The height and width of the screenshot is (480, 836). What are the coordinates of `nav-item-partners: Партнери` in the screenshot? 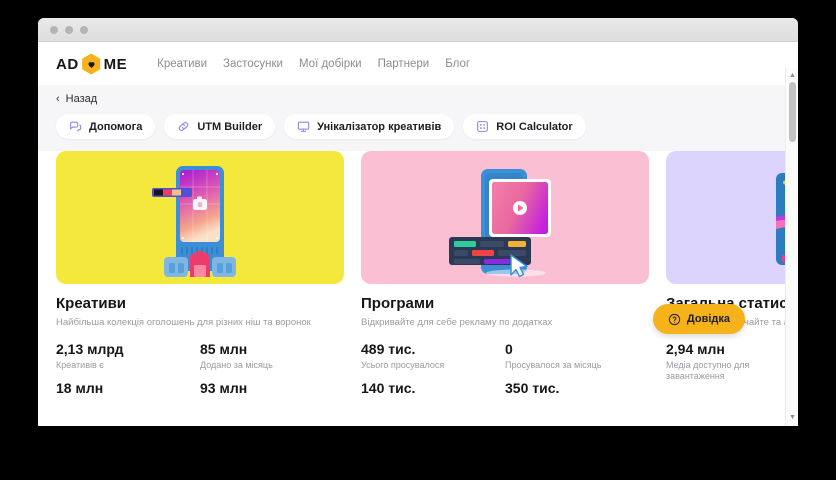 It's located at (403, 64).